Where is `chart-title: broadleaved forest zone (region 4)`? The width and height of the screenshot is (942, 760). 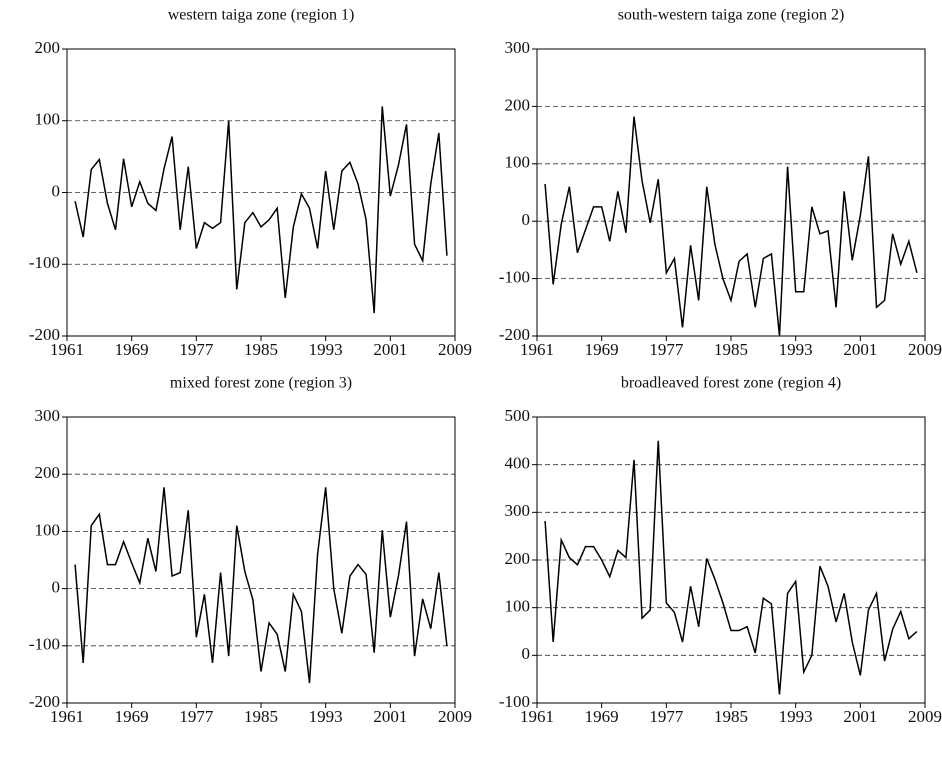 chart-title: broadleaved forest zone (region 4) is located at coordinates (731, 383).